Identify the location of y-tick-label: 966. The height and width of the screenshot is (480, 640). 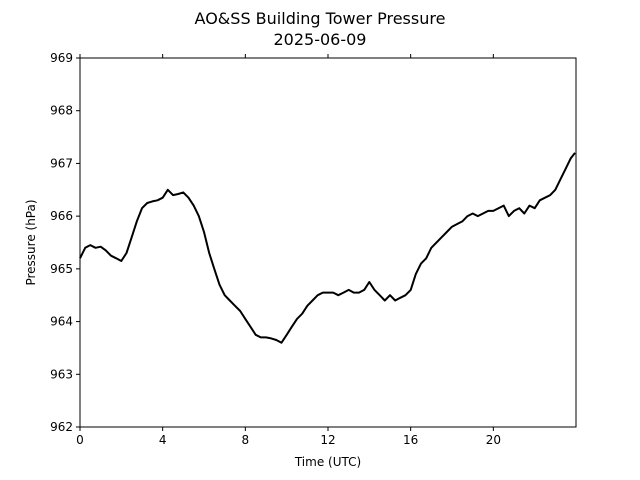
(61, 216).